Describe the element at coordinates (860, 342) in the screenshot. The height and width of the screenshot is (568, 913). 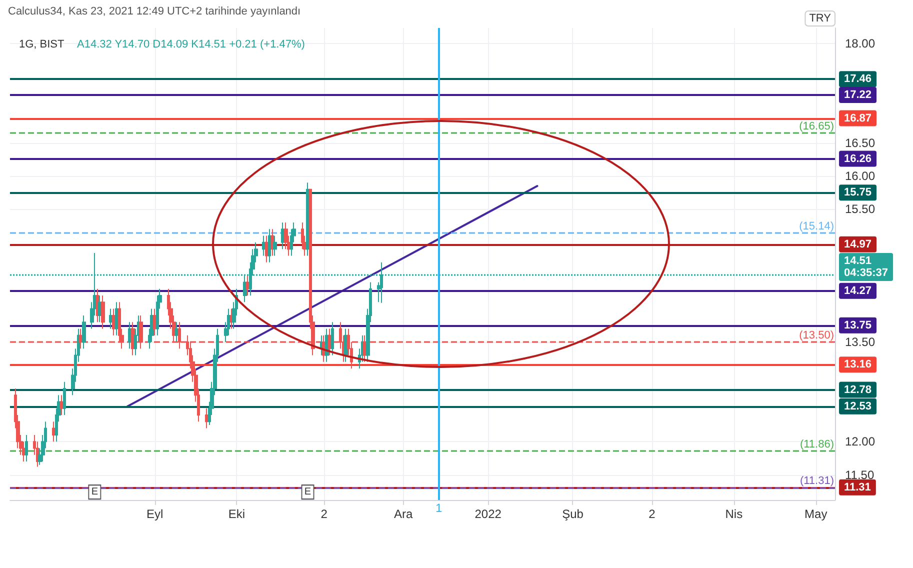
I see `y-tick-label: 13.50` at that location.